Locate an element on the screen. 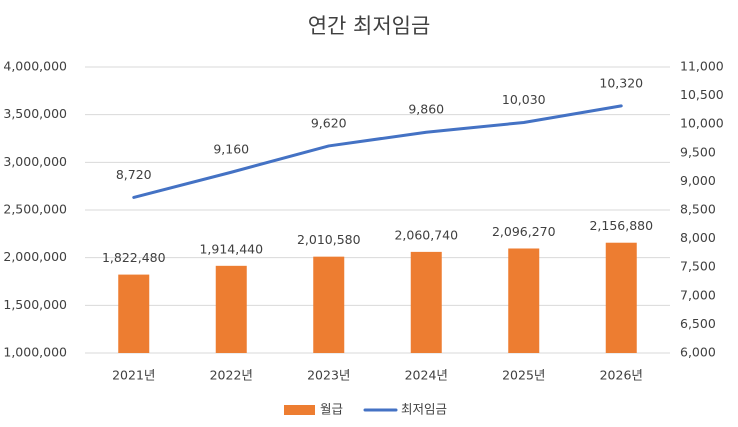  line-value-label: 9,860 is located at coordinates (426, 109).